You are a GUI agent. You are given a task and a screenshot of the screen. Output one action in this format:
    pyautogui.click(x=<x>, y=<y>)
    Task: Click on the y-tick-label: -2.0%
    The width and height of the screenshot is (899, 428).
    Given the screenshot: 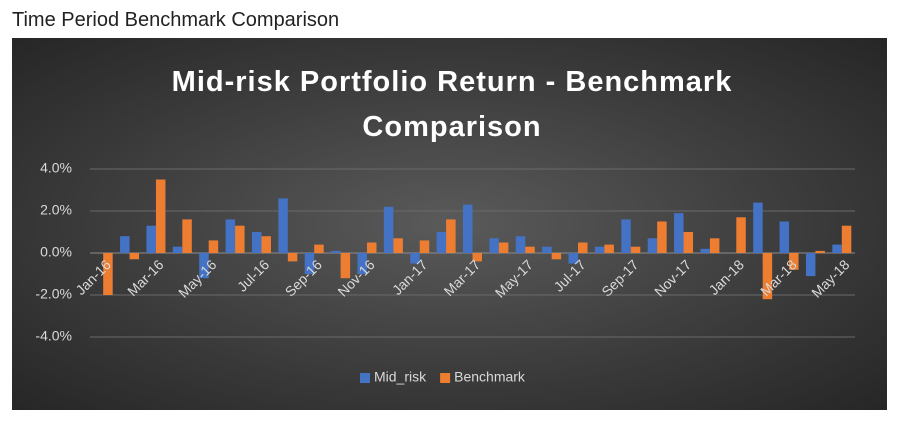 What is the action you would take?
    pyautogui.click(x=53, y=294)
    